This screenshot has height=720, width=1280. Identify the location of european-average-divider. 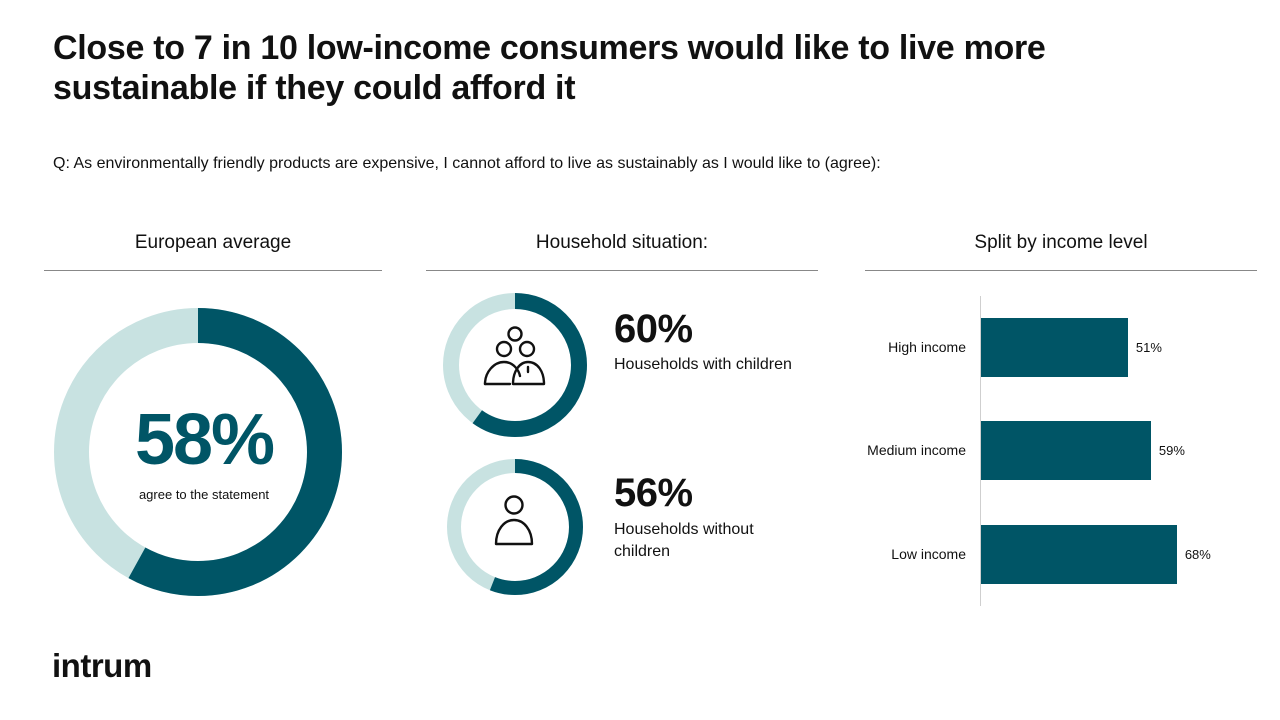
(213, 270).